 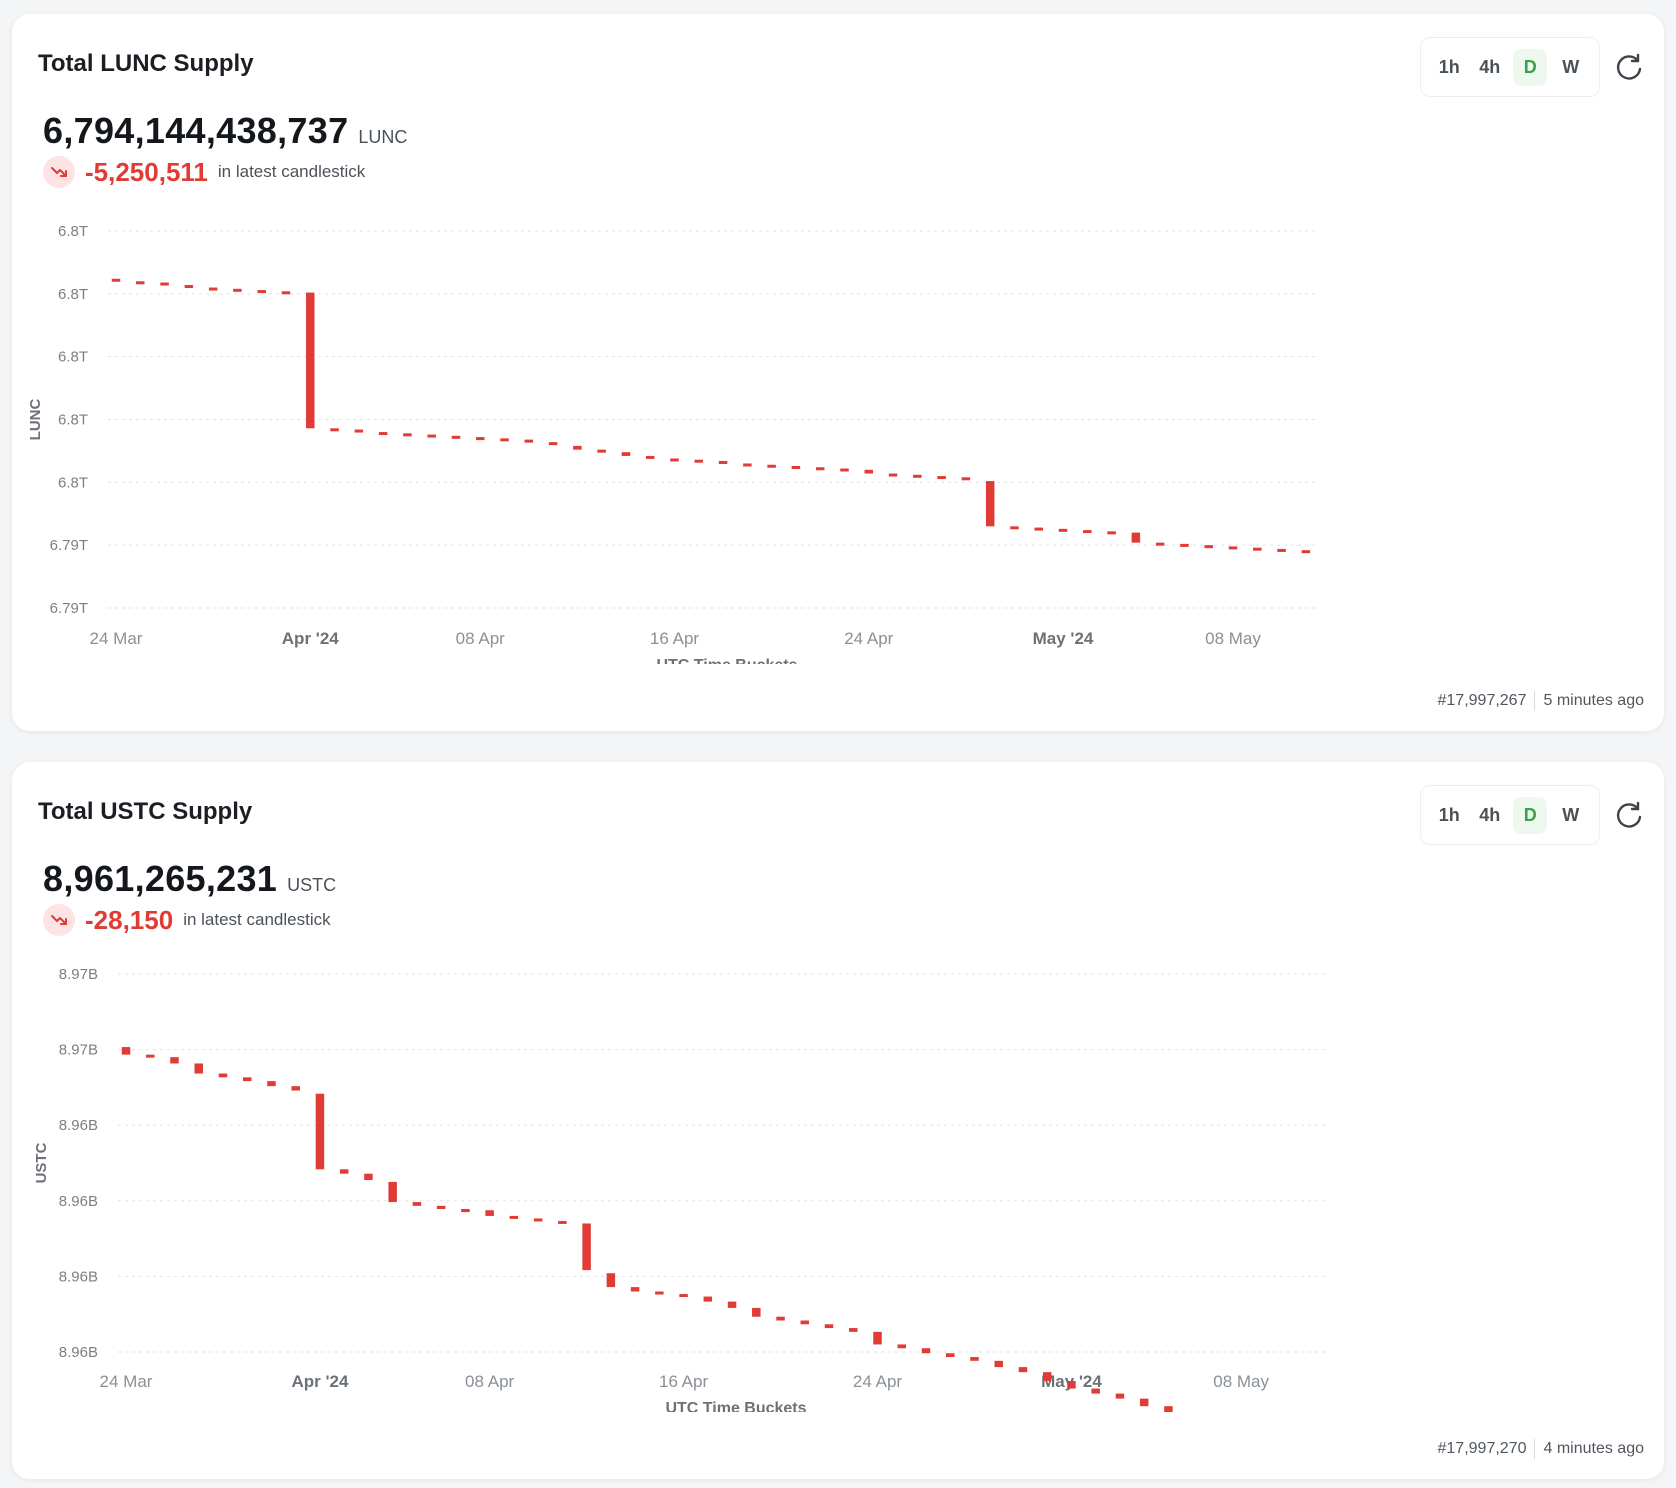 What do you see at coordinates (1482, 700) in the screenshot?
I see `block-number: #17,997,267` at bounding box center [1482, 700].